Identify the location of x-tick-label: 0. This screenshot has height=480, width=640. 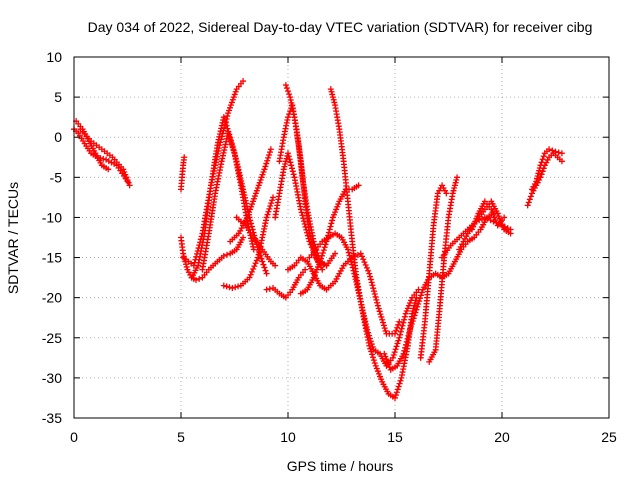
(74, 437).